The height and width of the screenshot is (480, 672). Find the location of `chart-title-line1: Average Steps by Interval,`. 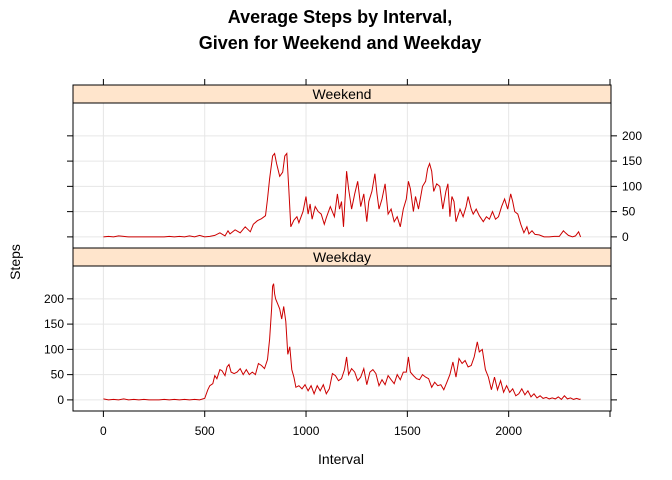

chart-title-line1: Average Steps by Interval, is located at coordinates (340, 17).